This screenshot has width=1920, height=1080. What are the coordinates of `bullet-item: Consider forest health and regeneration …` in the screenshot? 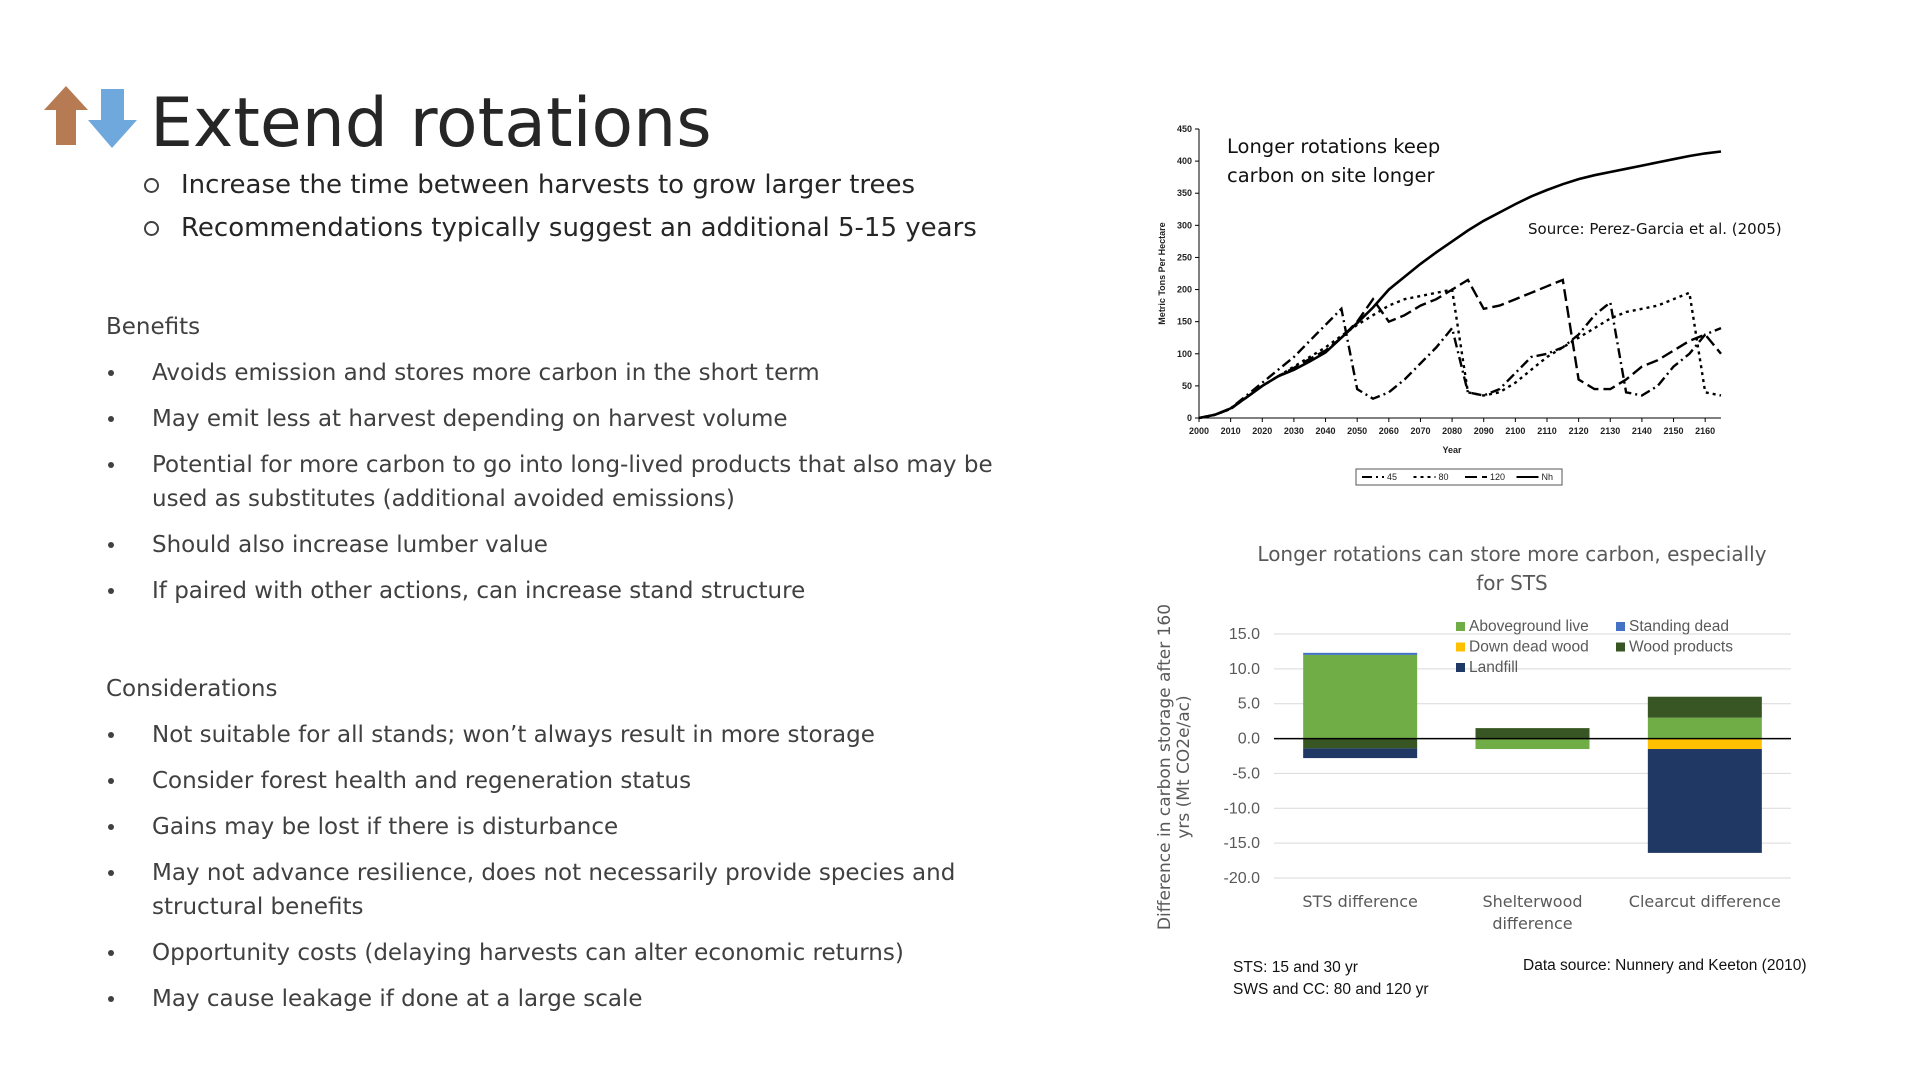 It's located at (579, 781).